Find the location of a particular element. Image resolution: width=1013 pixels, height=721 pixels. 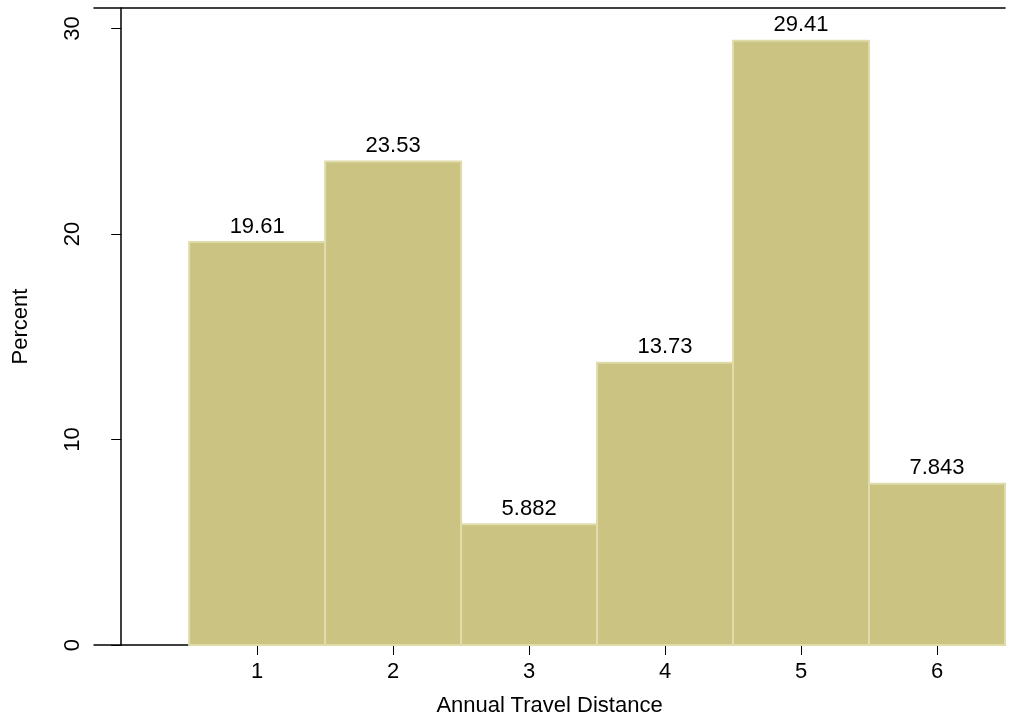

x-tick-label: 3 is located at coordinates (529, 670).